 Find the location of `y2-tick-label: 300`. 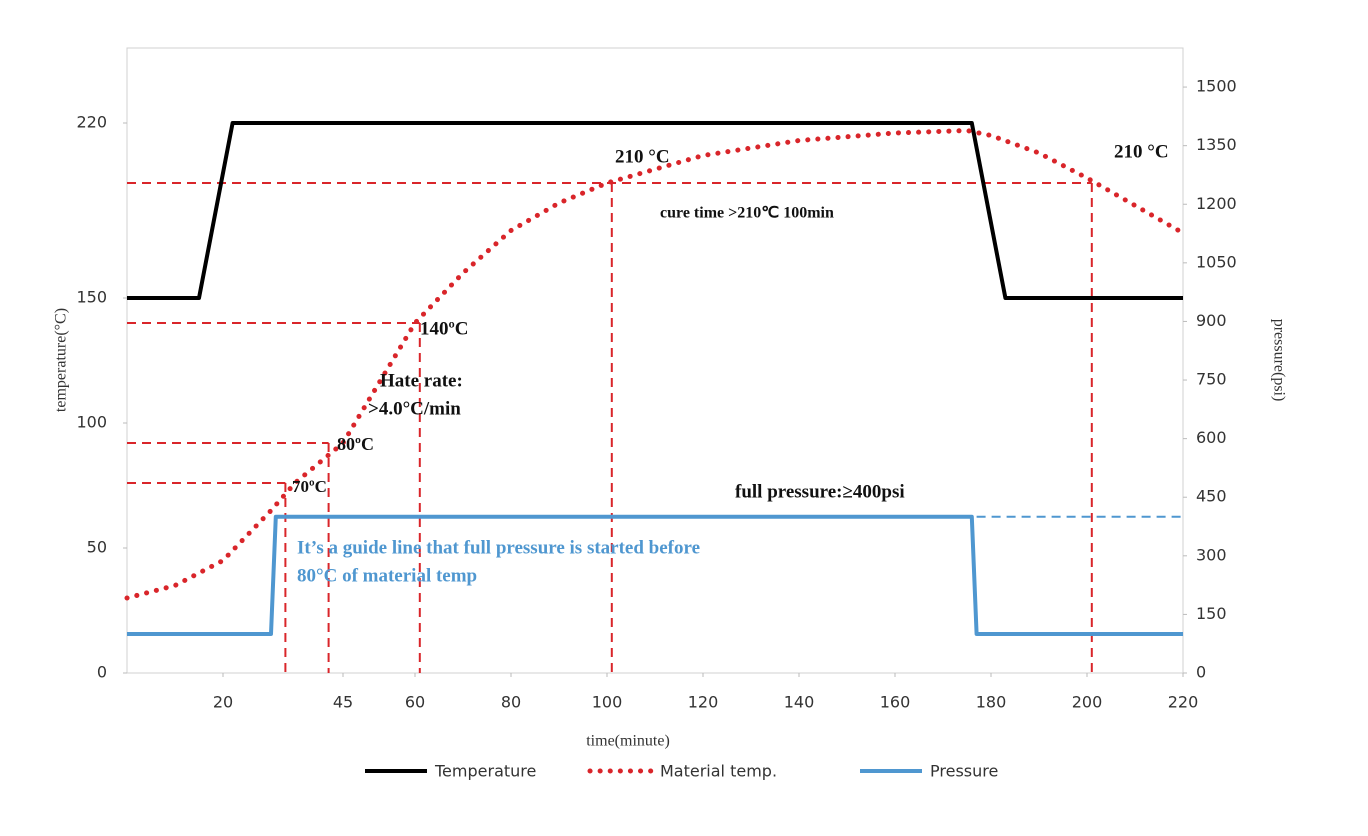

y2-tick-label: 300 is located at coordinates (1211, 554).